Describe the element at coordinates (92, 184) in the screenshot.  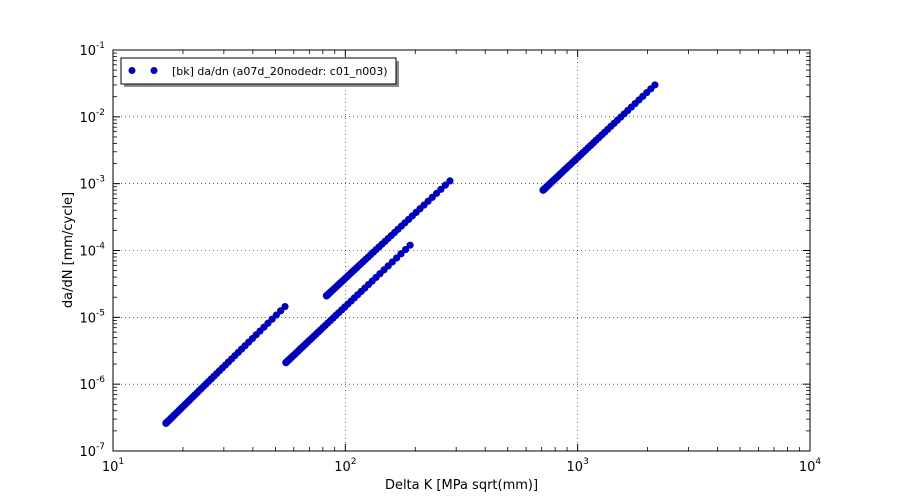
I see `y-tick-label: 10⁻³` at that location.